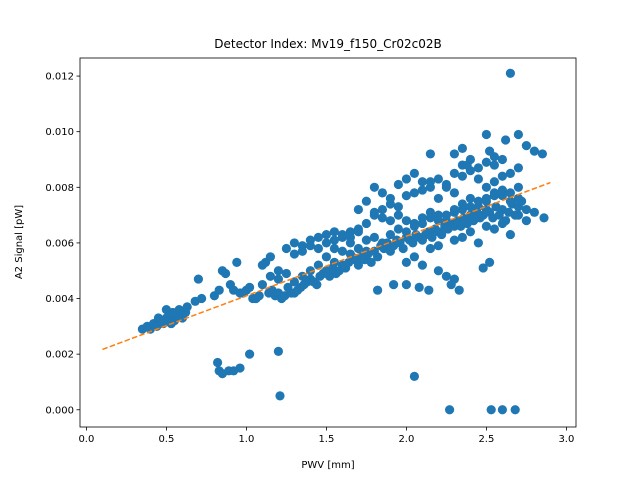 The image size is (640, 480). Describe the element at coordinates (328, 44) in the screenshot. I see `chart-title: Detector Index: Mv19_f150_Cr02c02B` at that location.